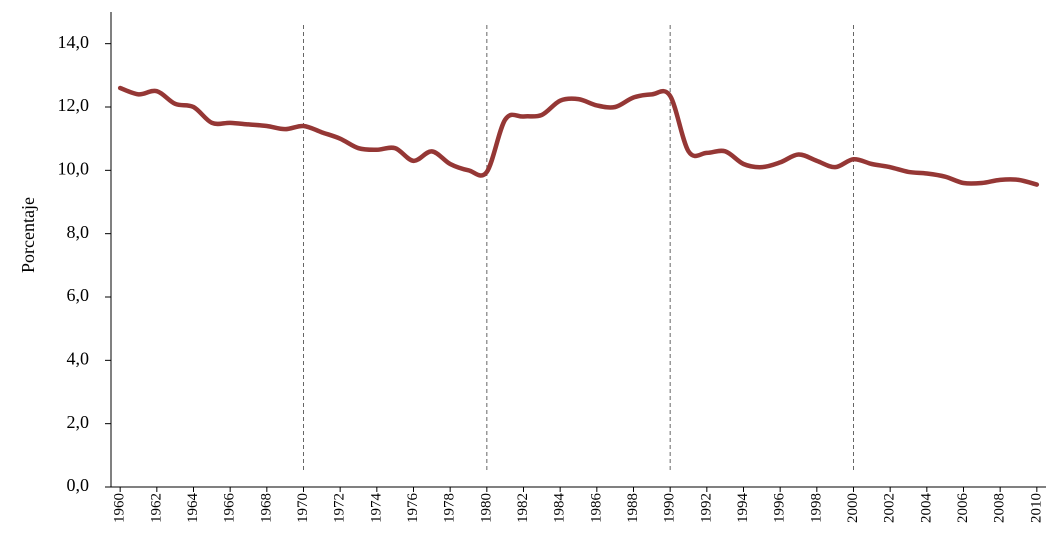  I want to click on x-tick-label: 1972, so click(340, 508).